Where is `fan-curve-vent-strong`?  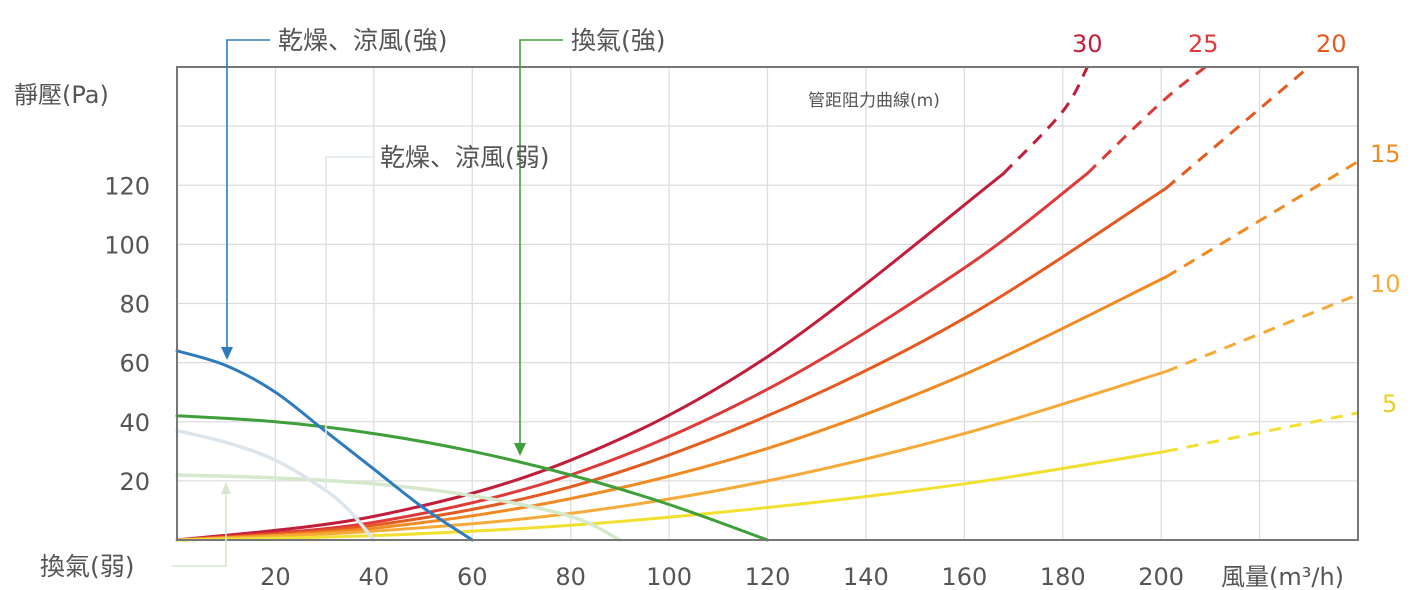
fan-curve-vent-strong is located at coordinates (472, 478).